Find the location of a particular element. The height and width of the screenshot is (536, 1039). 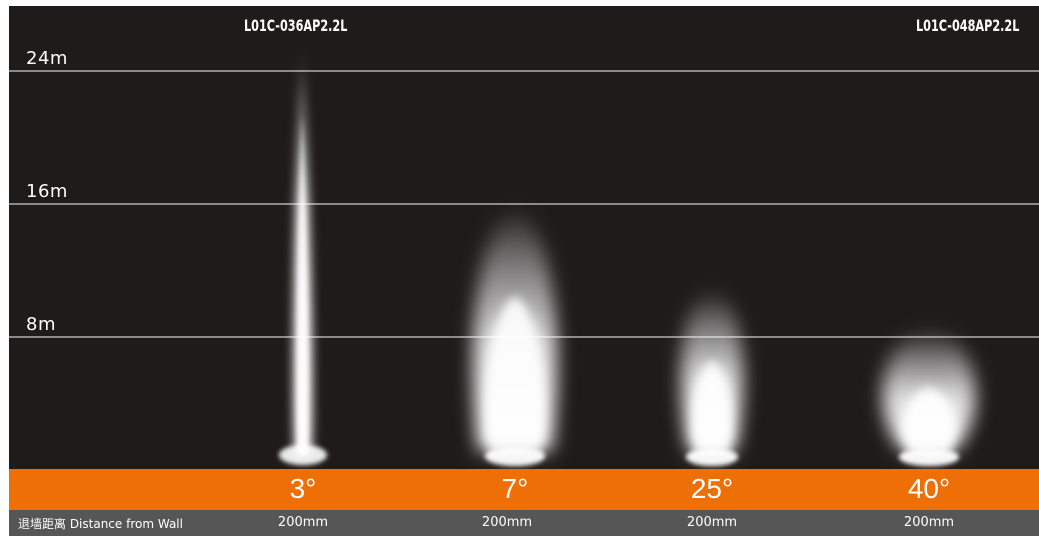

beam-angle-bar: 3° 7° 25° 40° is located at coordinates (524, 489).